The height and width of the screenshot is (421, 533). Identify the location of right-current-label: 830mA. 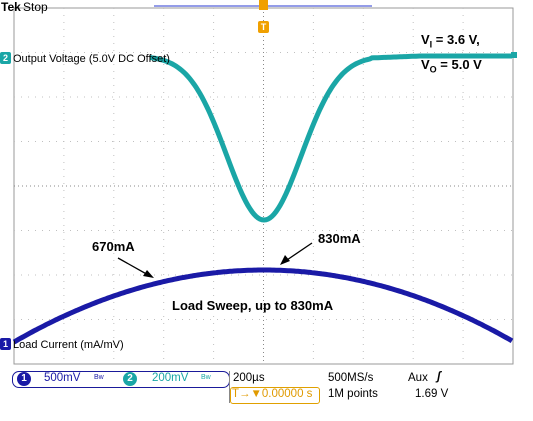
(339, 238).